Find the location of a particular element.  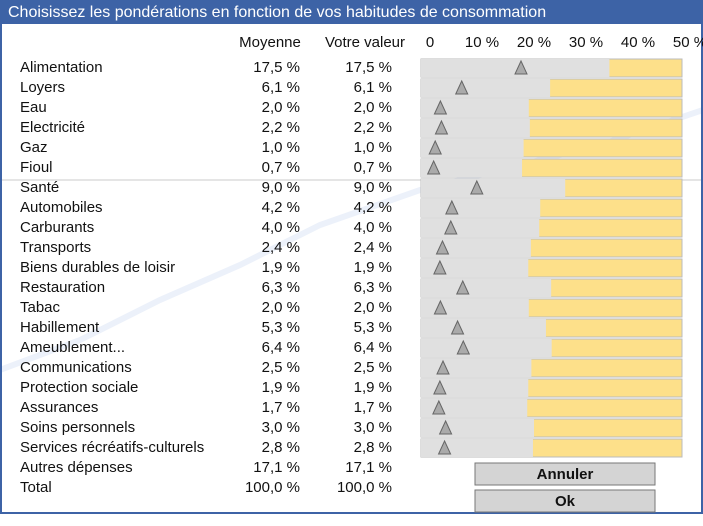

row-average: 5,3 % is located at coordinates (281, 327).